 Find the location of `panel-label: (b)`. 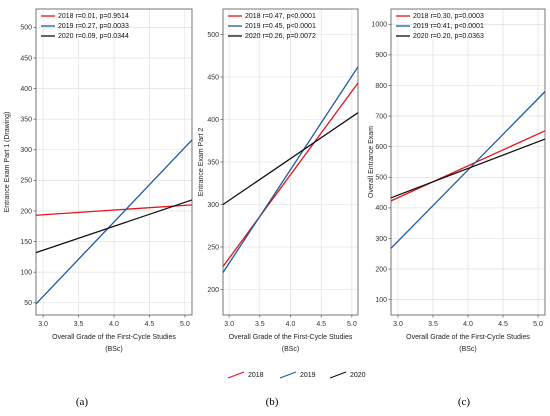

panel-label: (b) is located at coordinates (272, 402).